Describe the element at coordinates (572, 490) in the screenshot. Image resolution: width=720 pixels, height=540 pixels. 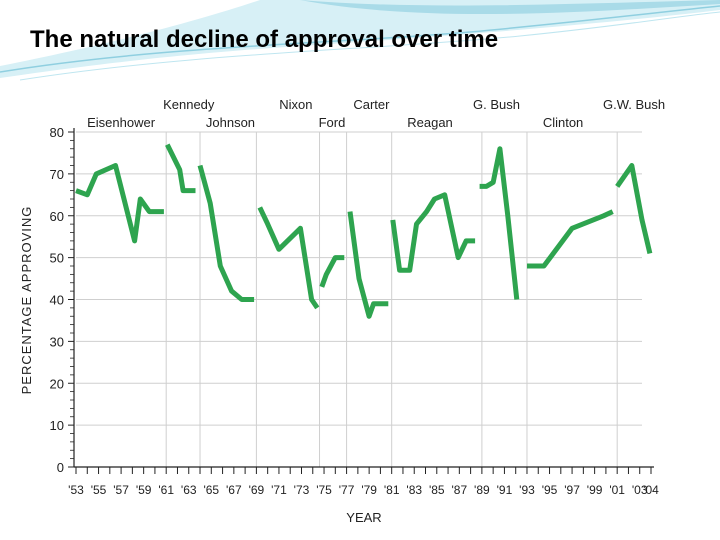
I see `x-tick-label: '97` at that location.